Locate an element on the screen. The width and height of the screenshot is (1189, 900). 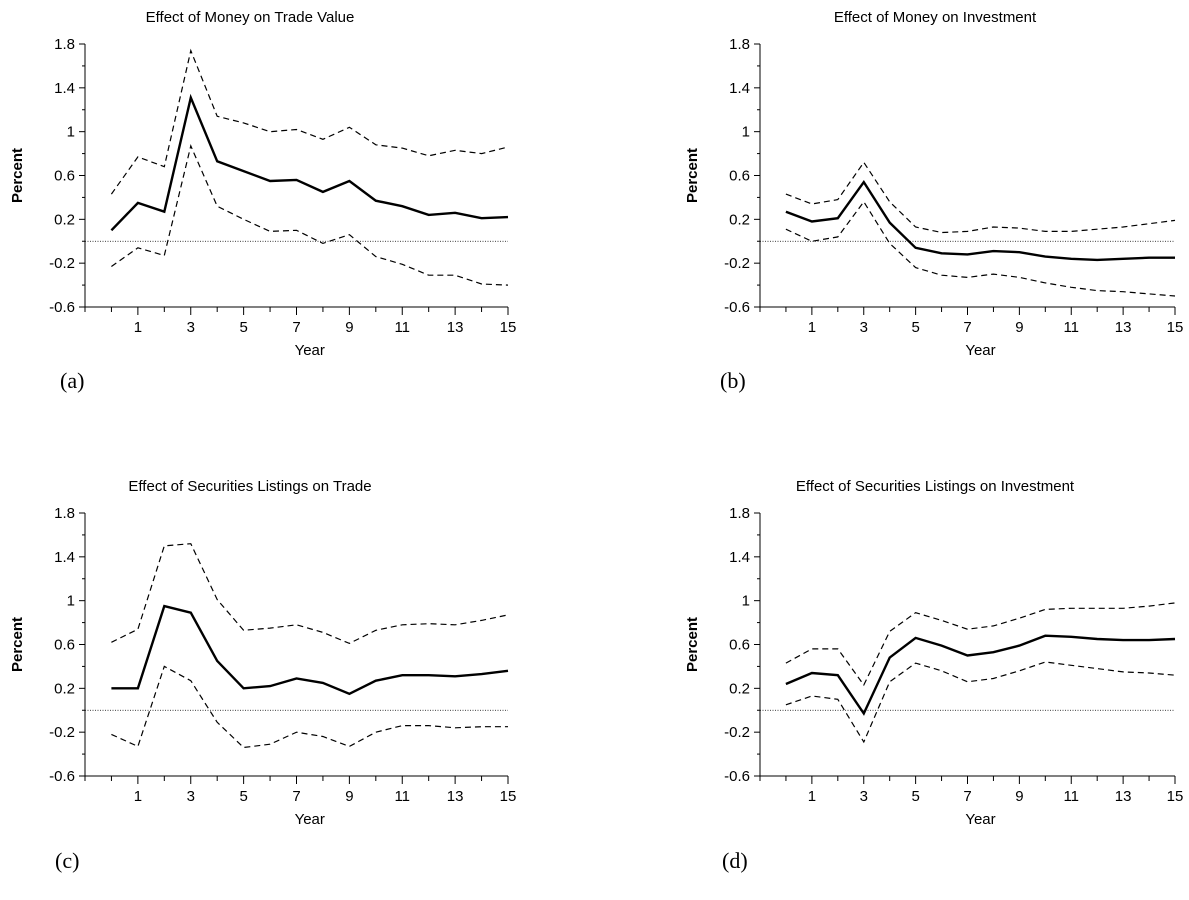
panel-letter: (b) is located at coordinates (733, 380).